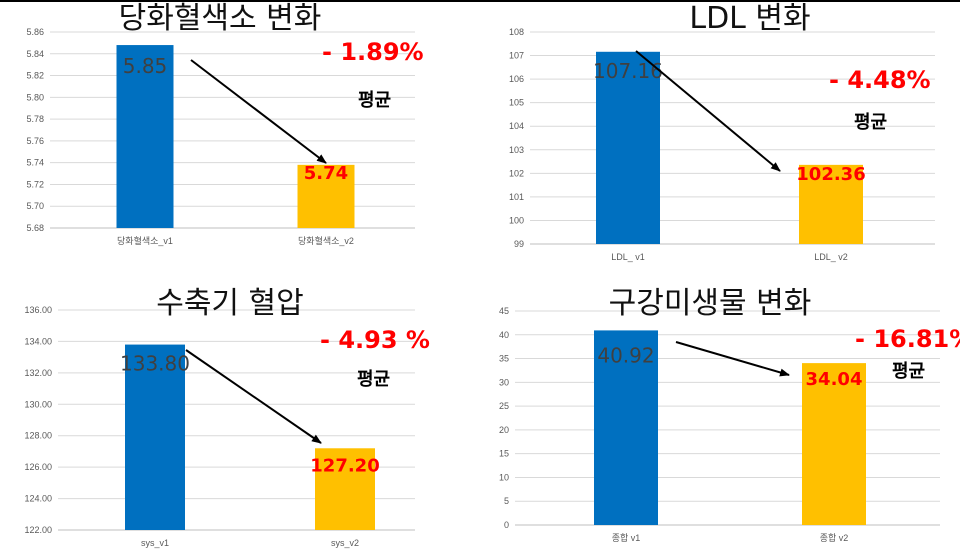 This screenshot has width=960, height=550. What do you see at coordinates (35, 32) in the screenshot?
I see `y-tick-label: 5.86` at bounding box center [35, 32].